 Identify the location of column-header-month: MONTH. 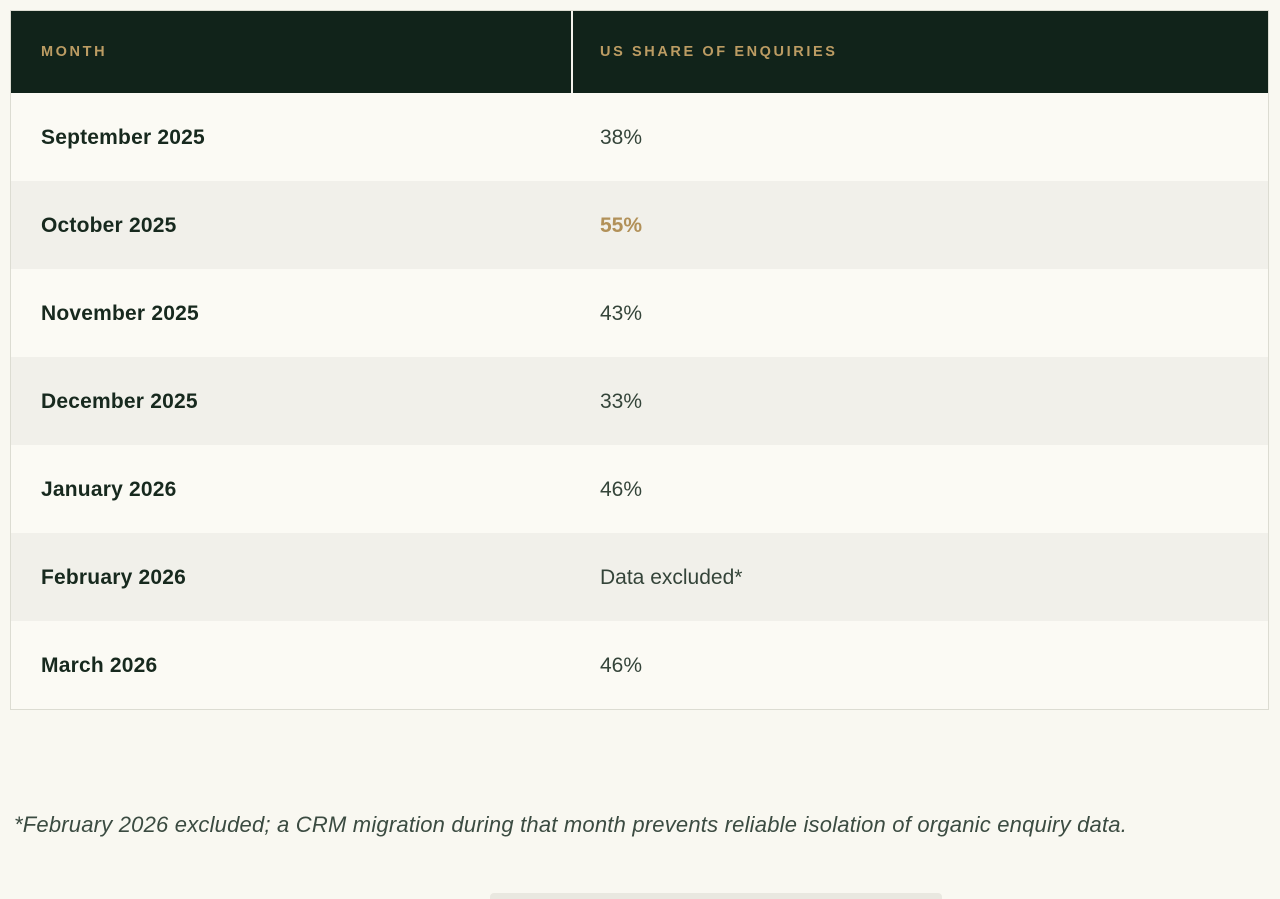
(74, 52).